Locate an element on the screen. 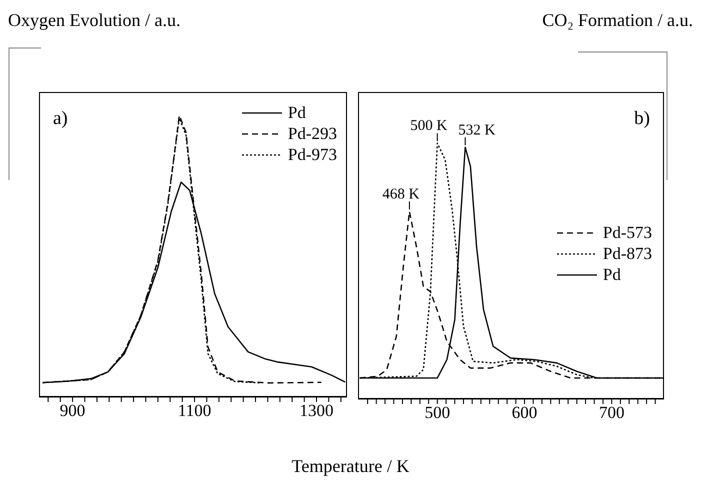 This screenshot has height=488, width=701. annotation: 468 K is located at coordinates (401, 194).